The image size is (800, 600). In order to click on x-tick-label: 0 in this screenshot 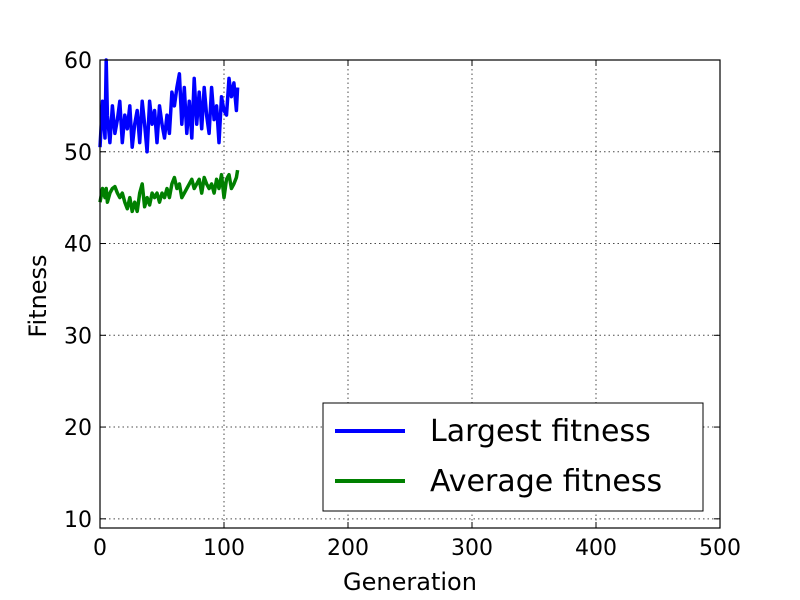, I will do `click(100, 548)`.